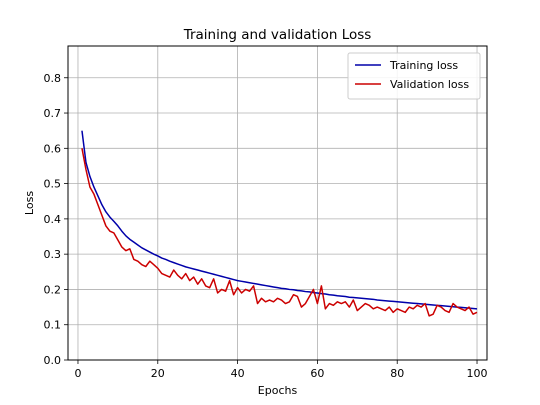 This screenshot has width=540, height=405. Describe the element at coordinates (77, 373) in the screenshot. I see `x-tick-label: 0` at that location.